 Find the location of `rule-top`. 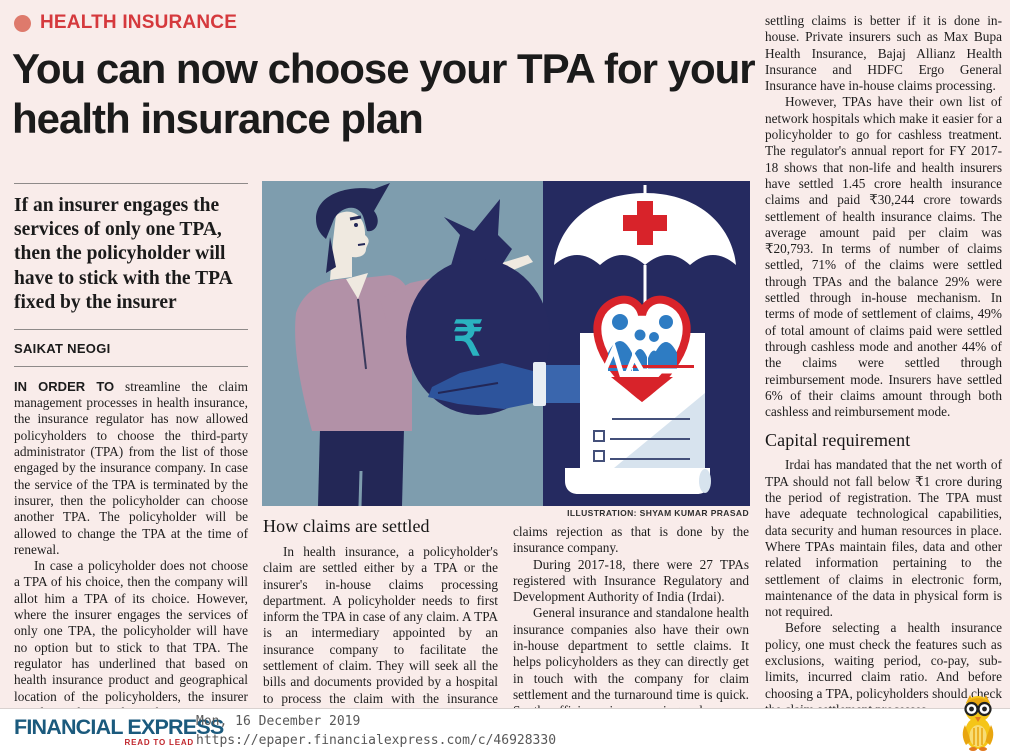

rule-top is located at coordinates (131, 183).